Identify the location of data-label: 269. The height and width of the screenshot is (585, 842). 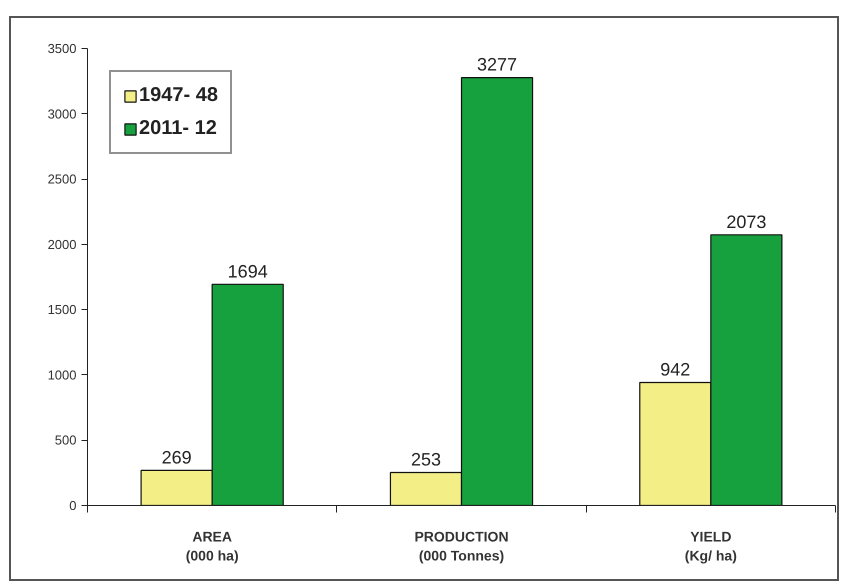
(177, 457).